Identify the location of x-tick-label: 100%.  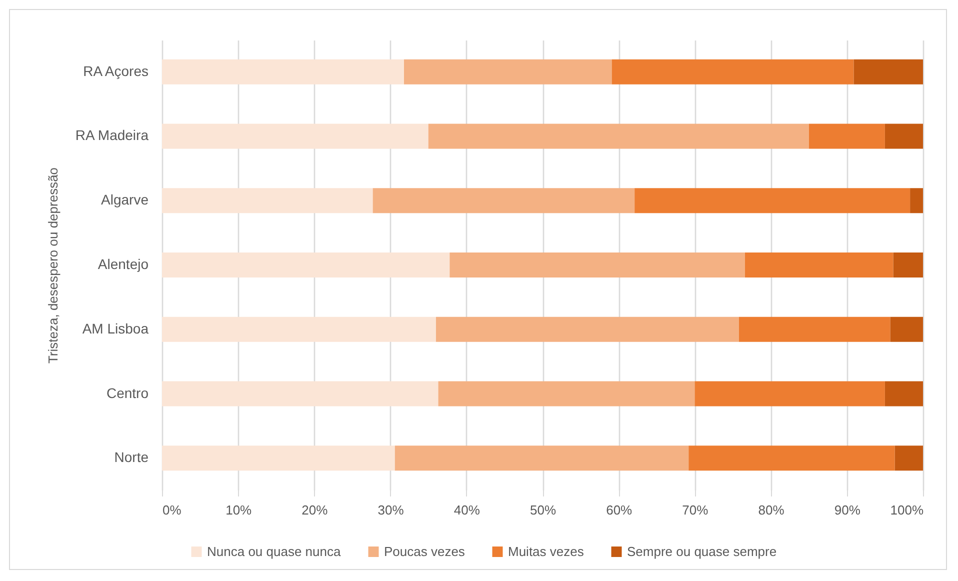
(907, 510).